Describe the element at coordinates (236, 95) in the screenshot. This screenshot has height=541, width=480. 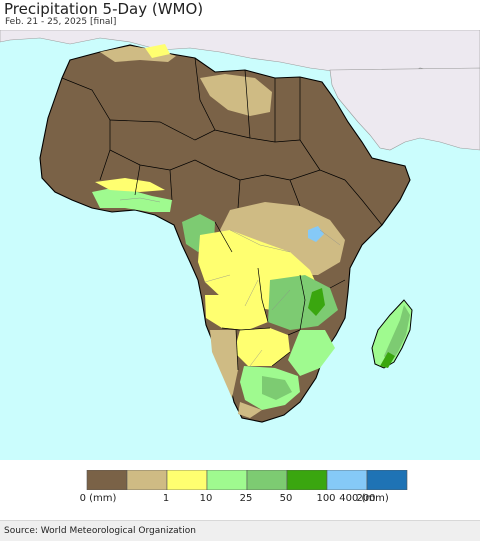
I see `libya-light-rain` at that location.